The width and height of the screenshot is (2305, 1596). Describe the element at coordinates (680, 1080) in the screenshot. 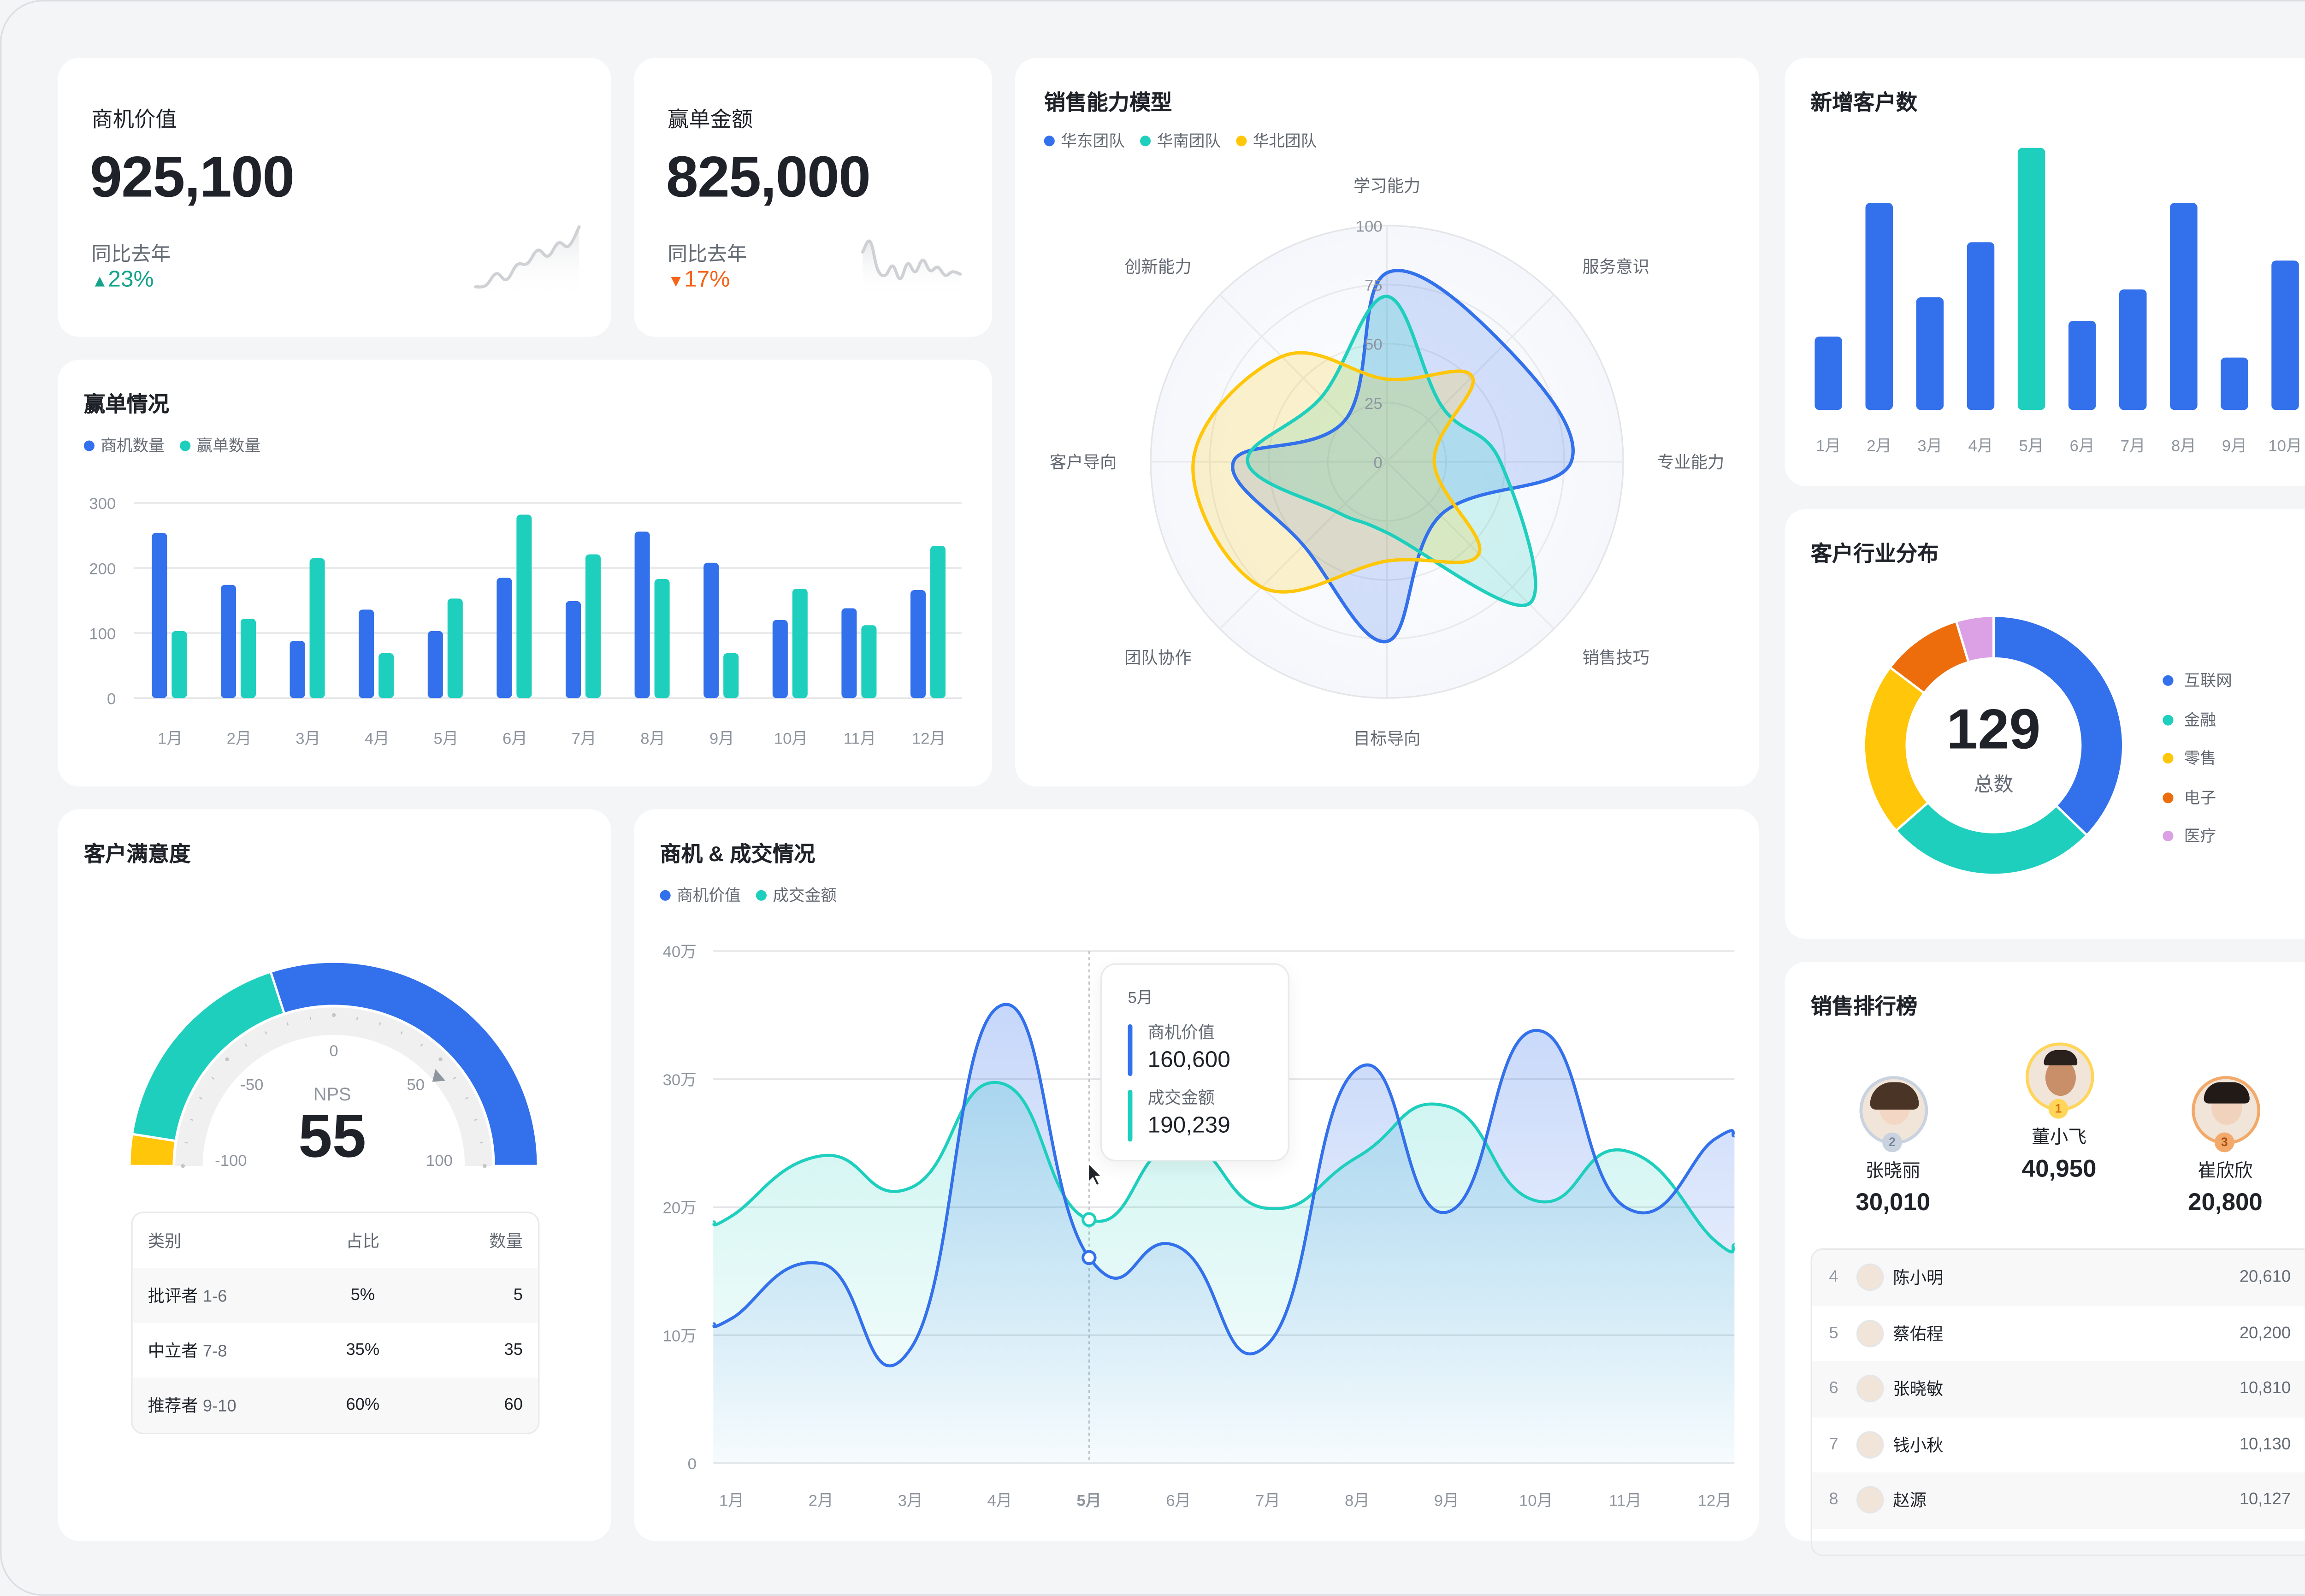

I see `y-tick-label: 30万` at that location.